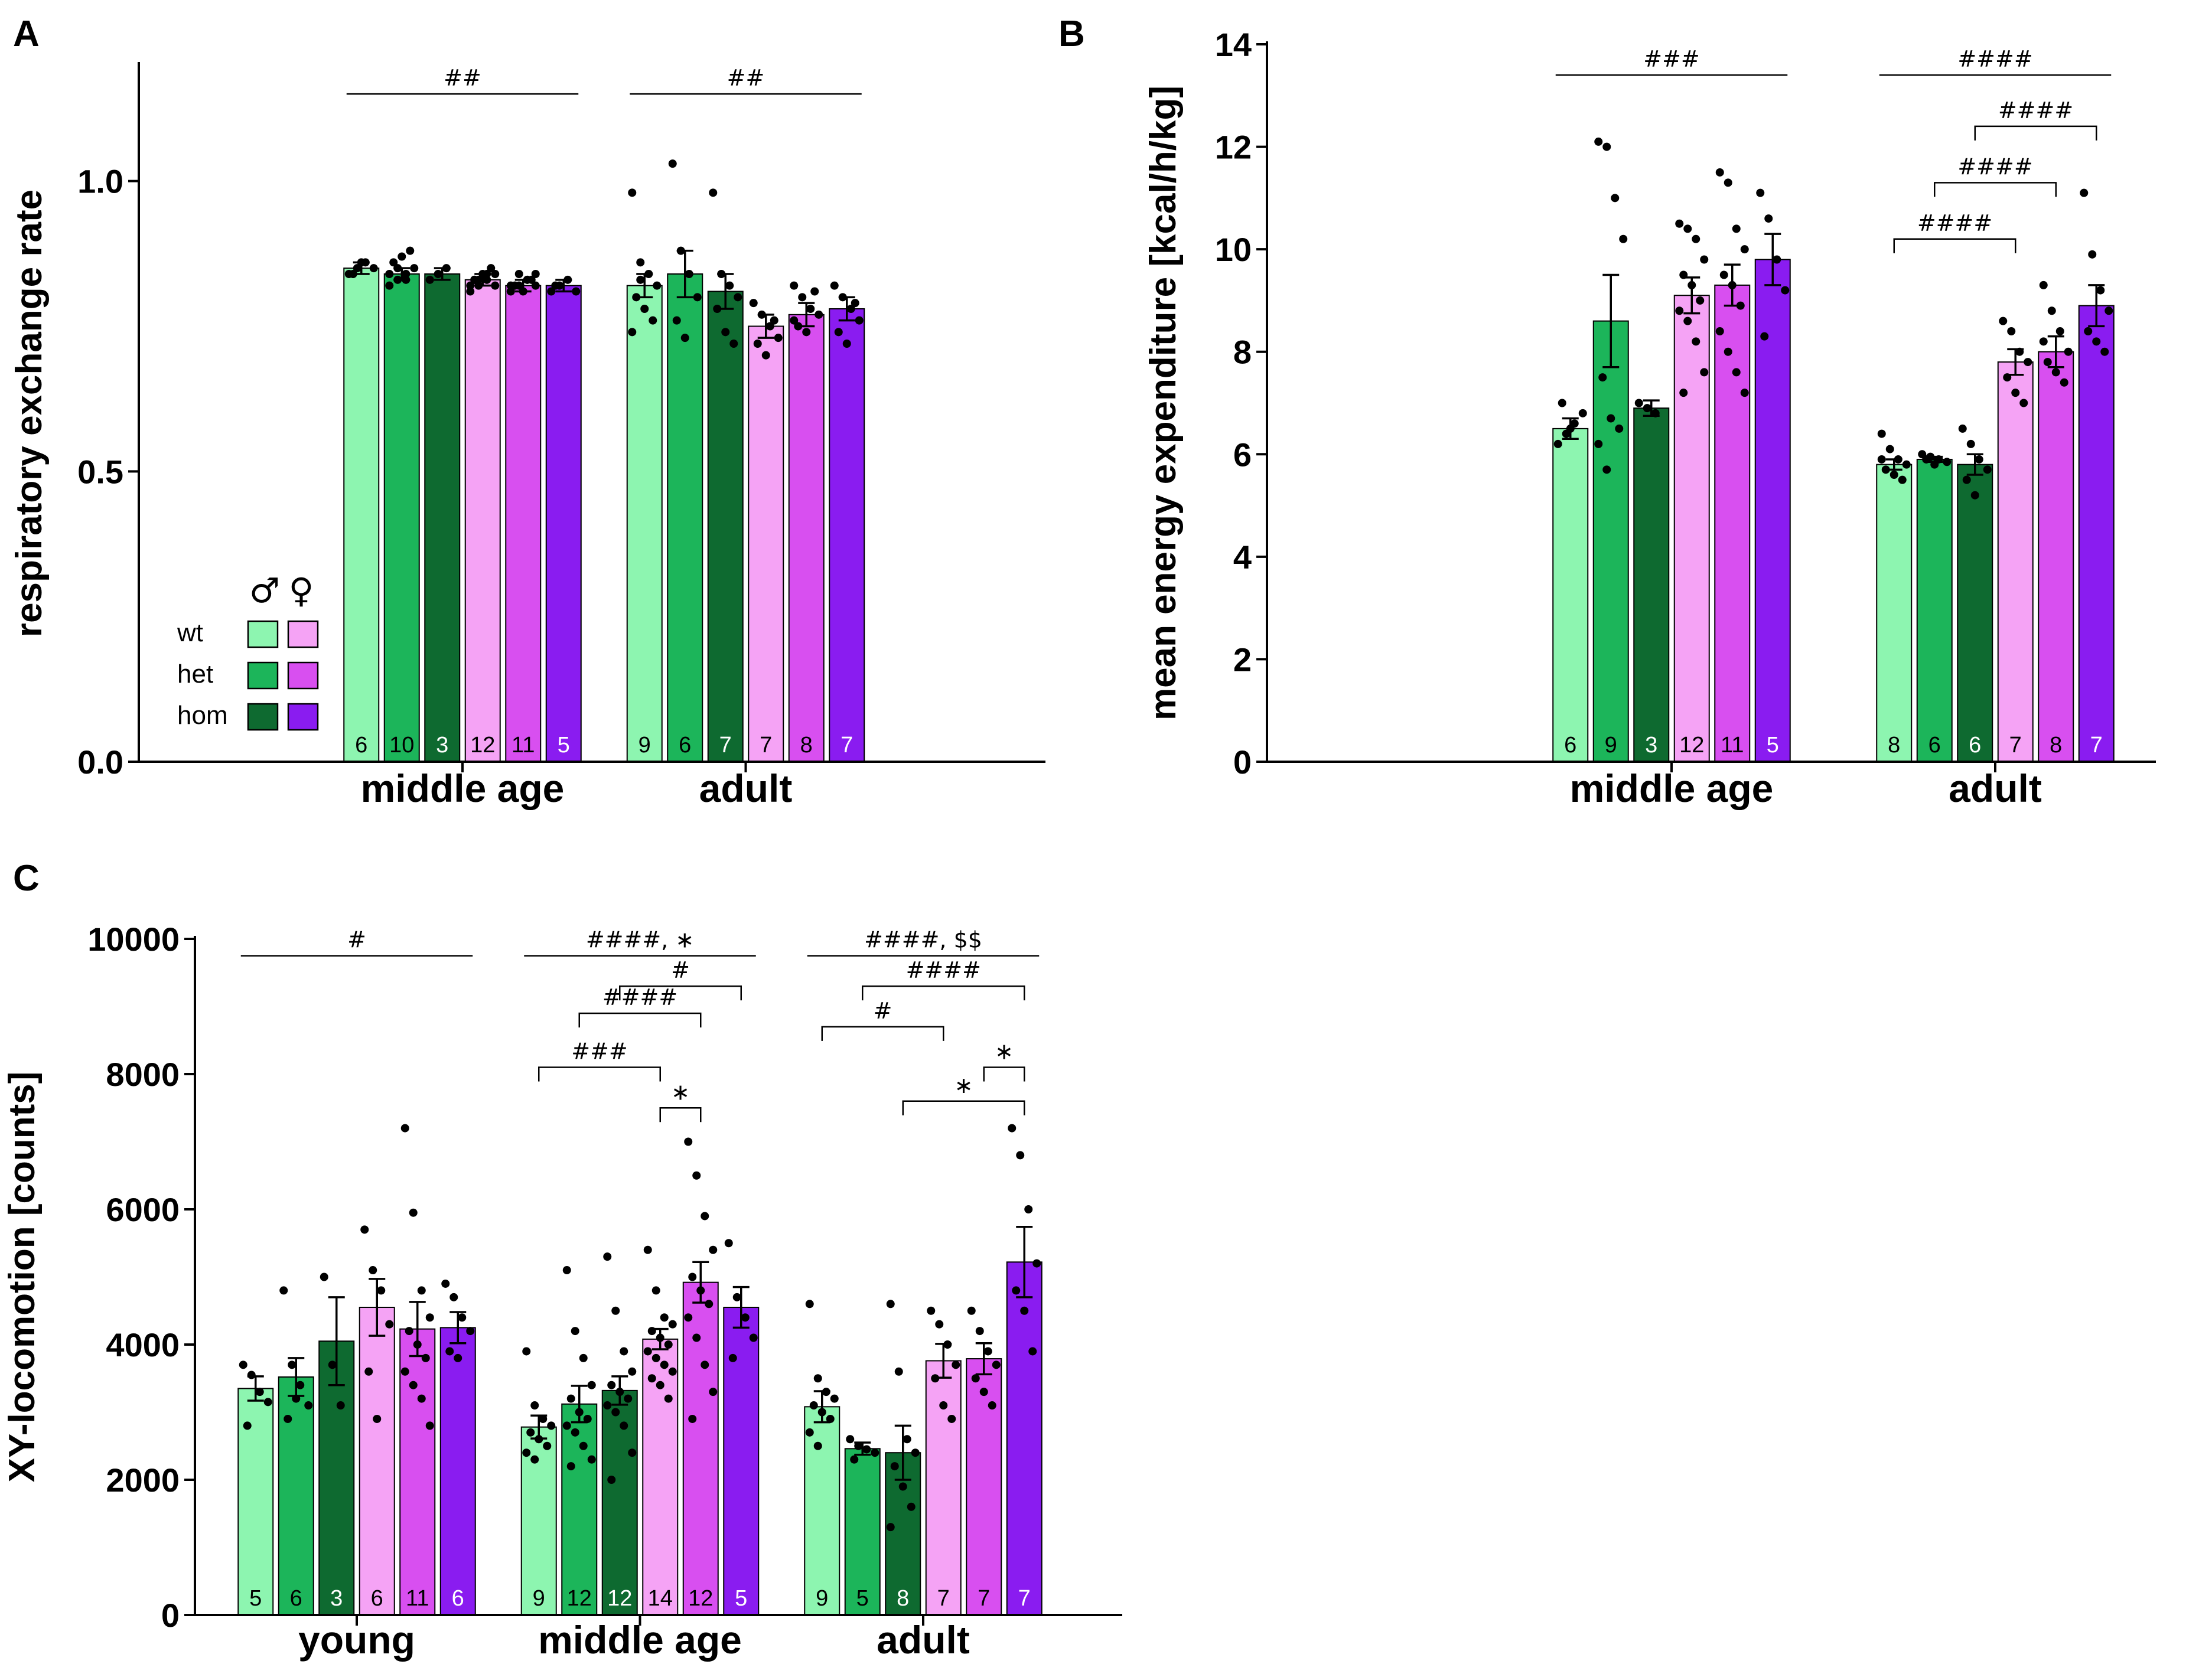 This screenshot has width=2212, height=1664. I want to click on legend-swatch-male, so click(263, 675).